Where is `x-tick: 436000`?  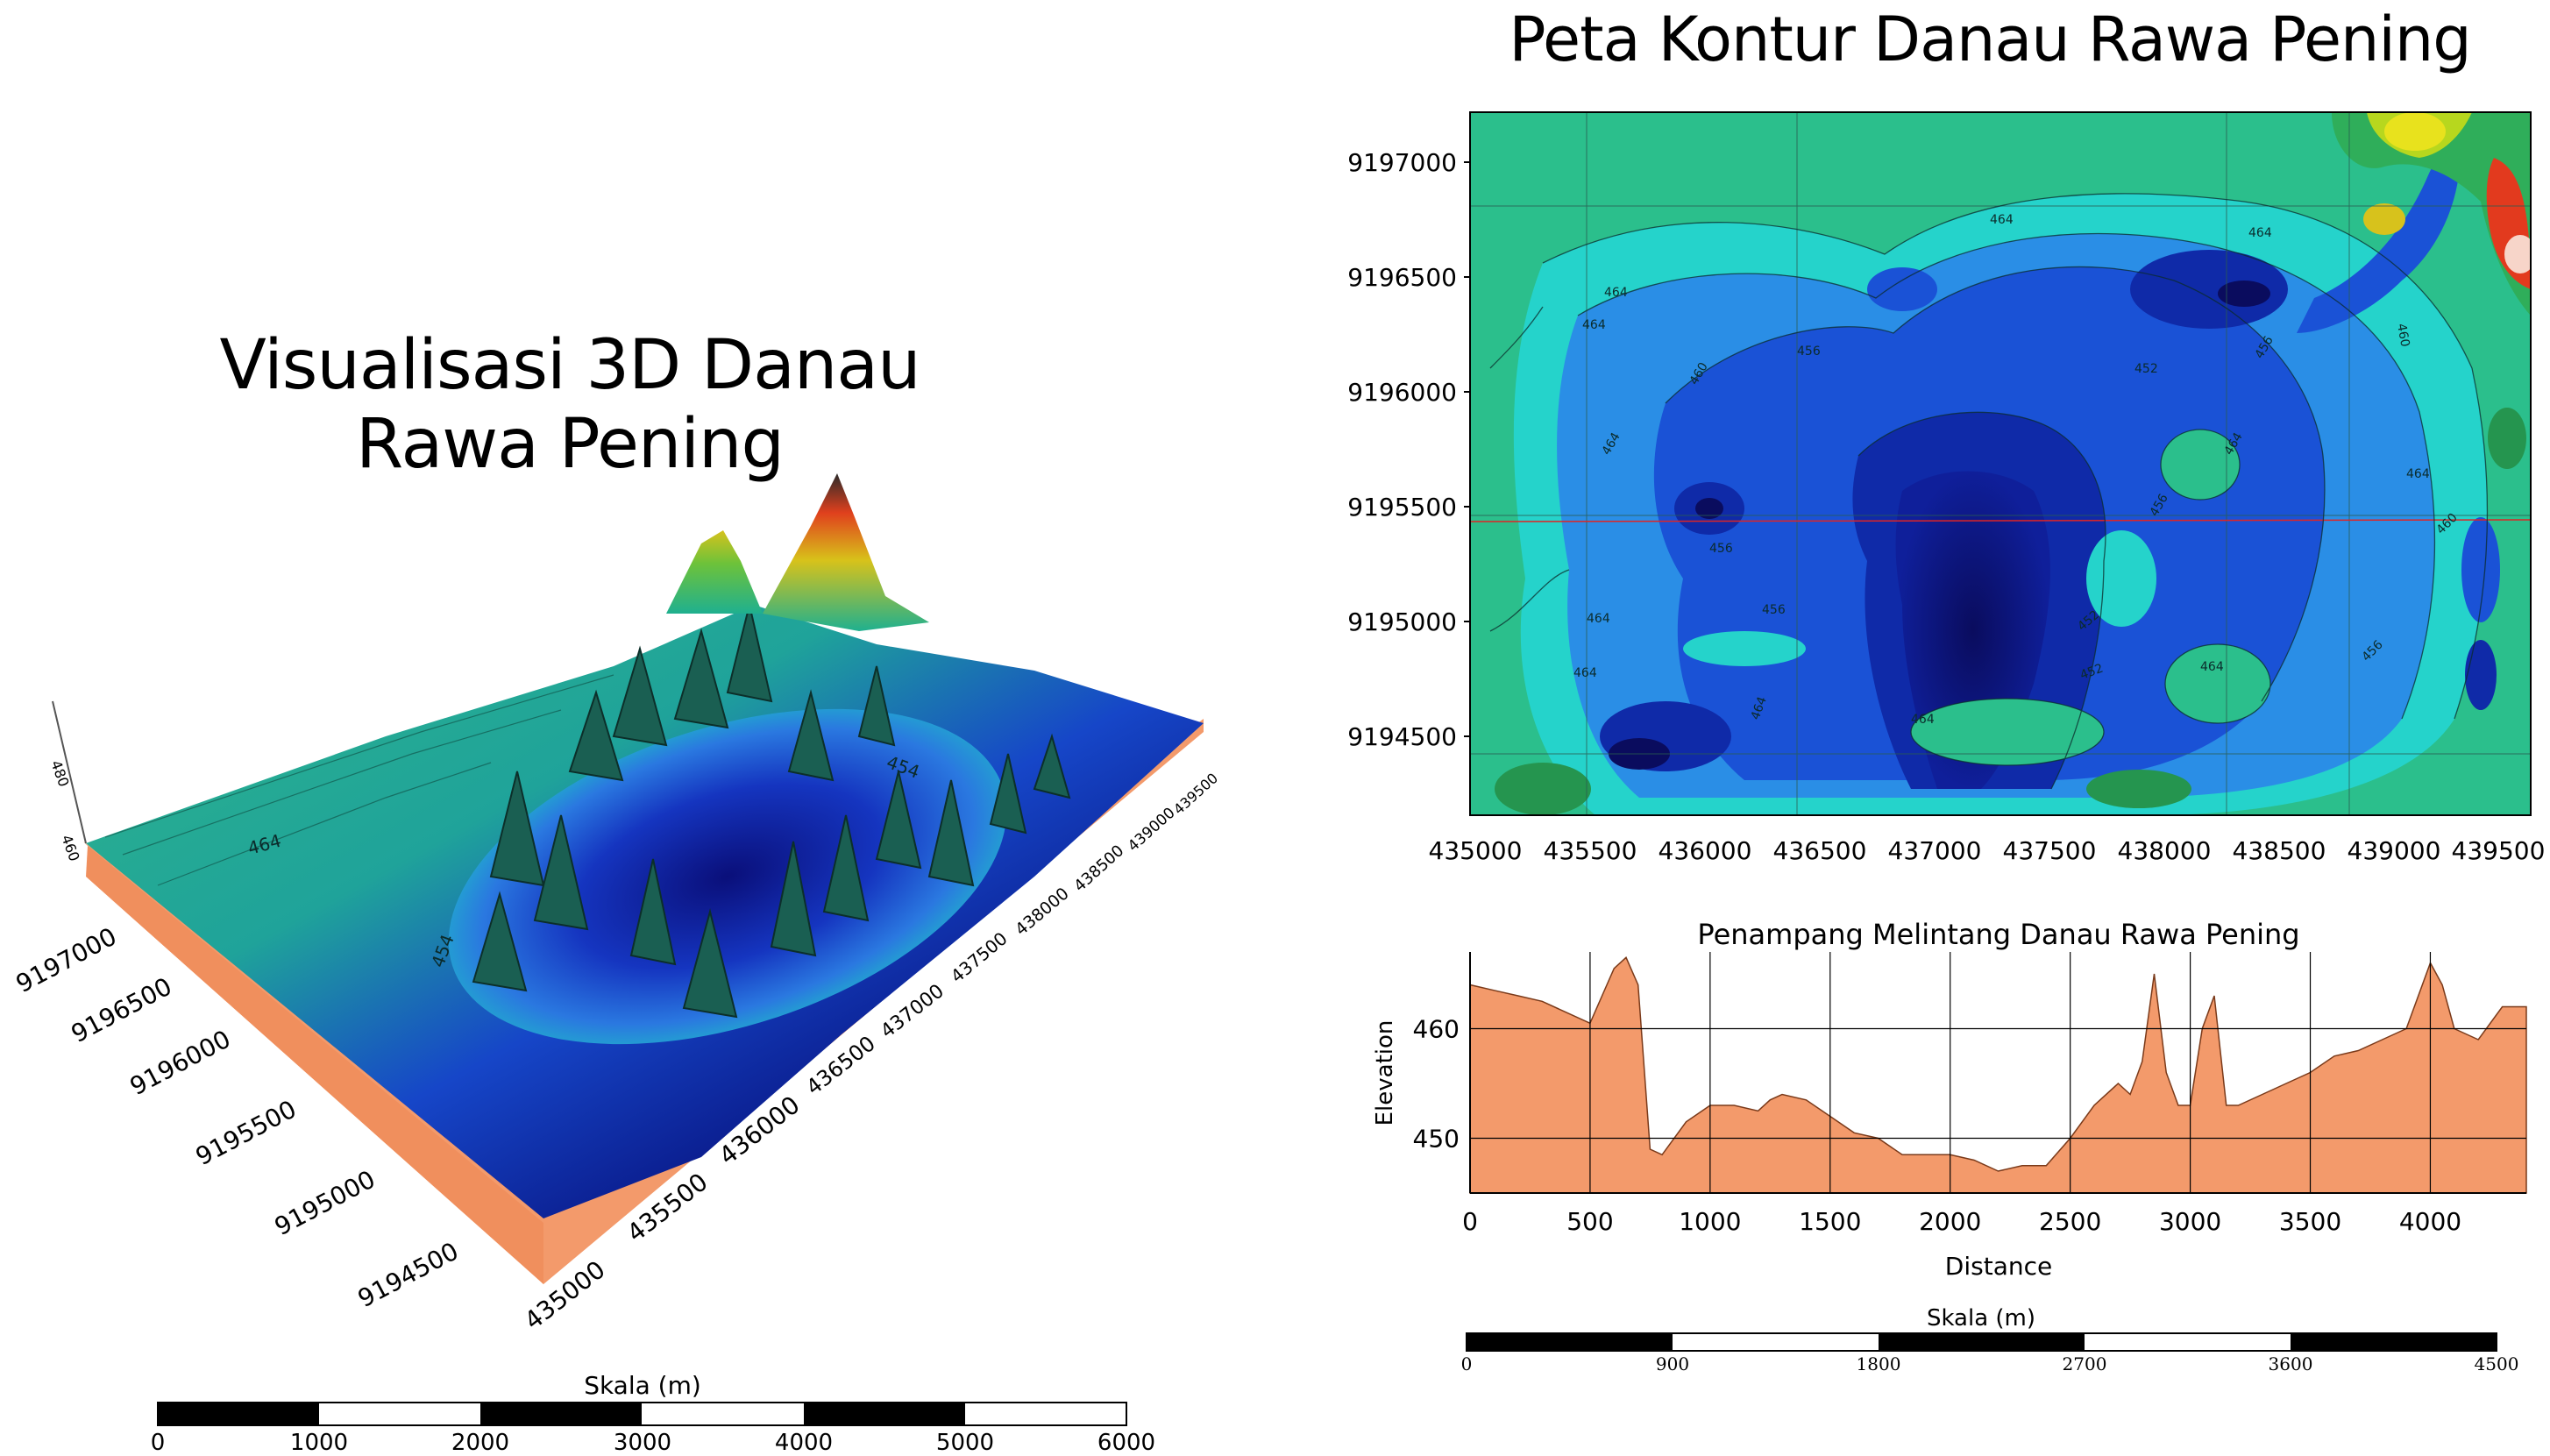
x-tick: 436000 is located at coordinates (1706, 850).